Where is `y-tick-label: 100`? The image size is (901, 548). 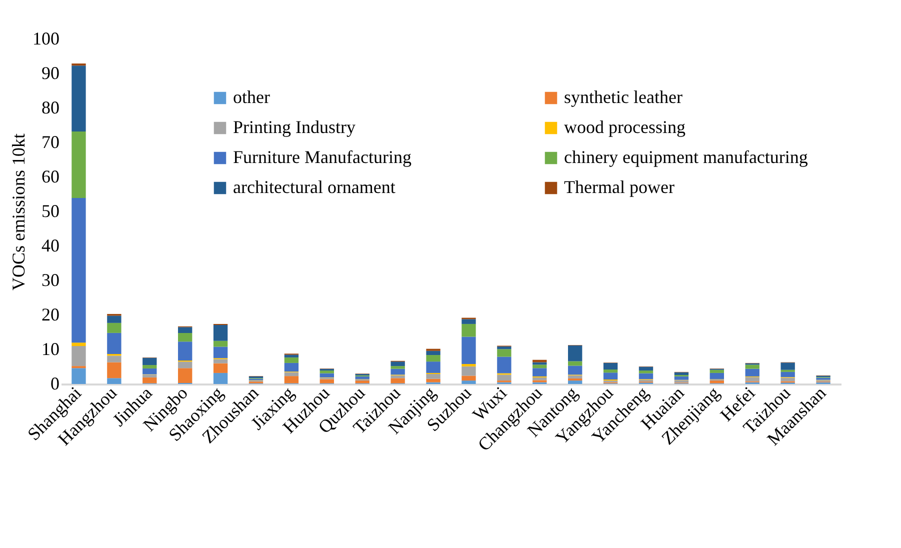 y-tick-label: 100 is located at coordinates (46, 38).